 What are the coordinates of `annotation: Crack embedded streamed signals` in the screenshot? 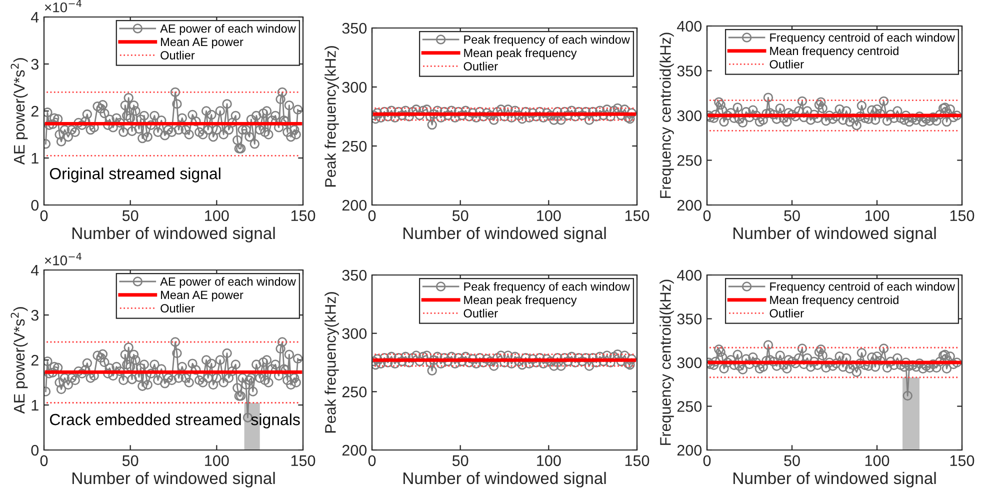 It's located at (175, 421).